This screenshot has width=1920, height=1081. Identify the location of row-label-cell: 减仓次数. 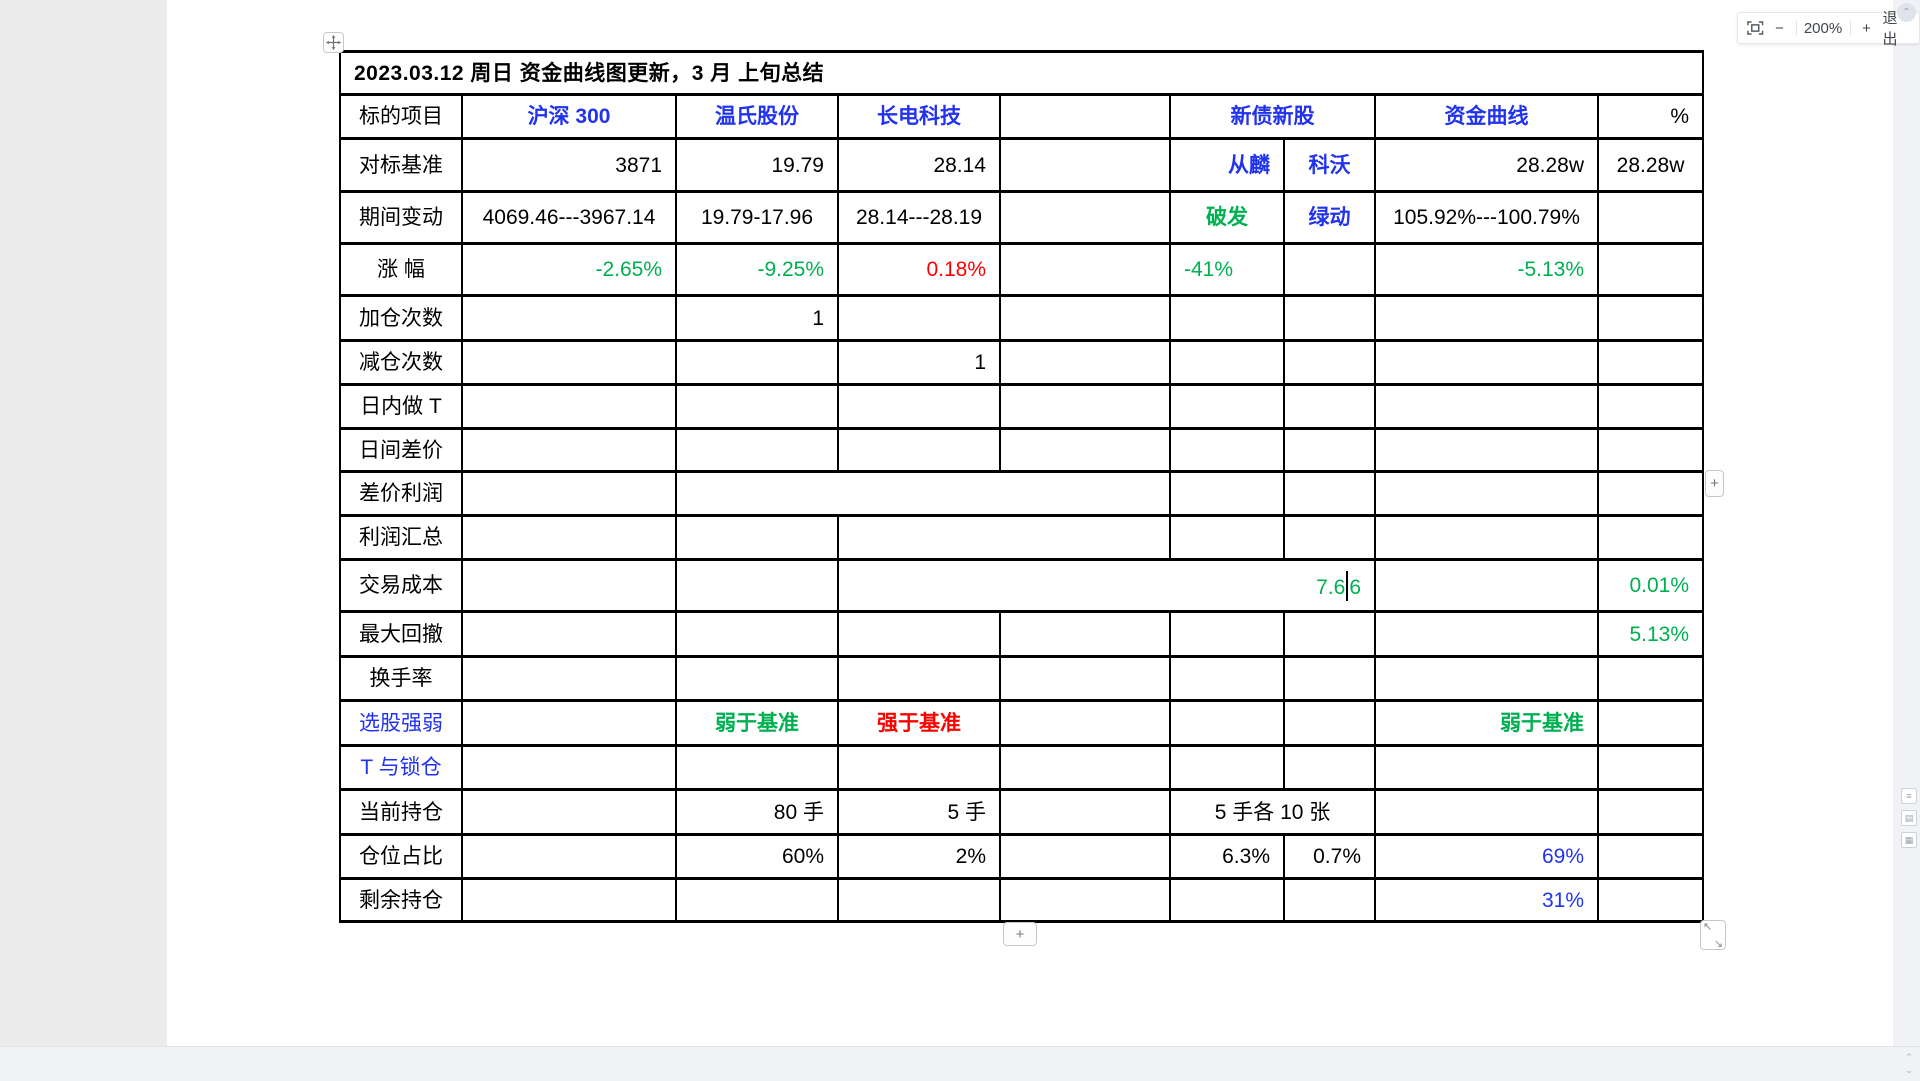
(401, 362).